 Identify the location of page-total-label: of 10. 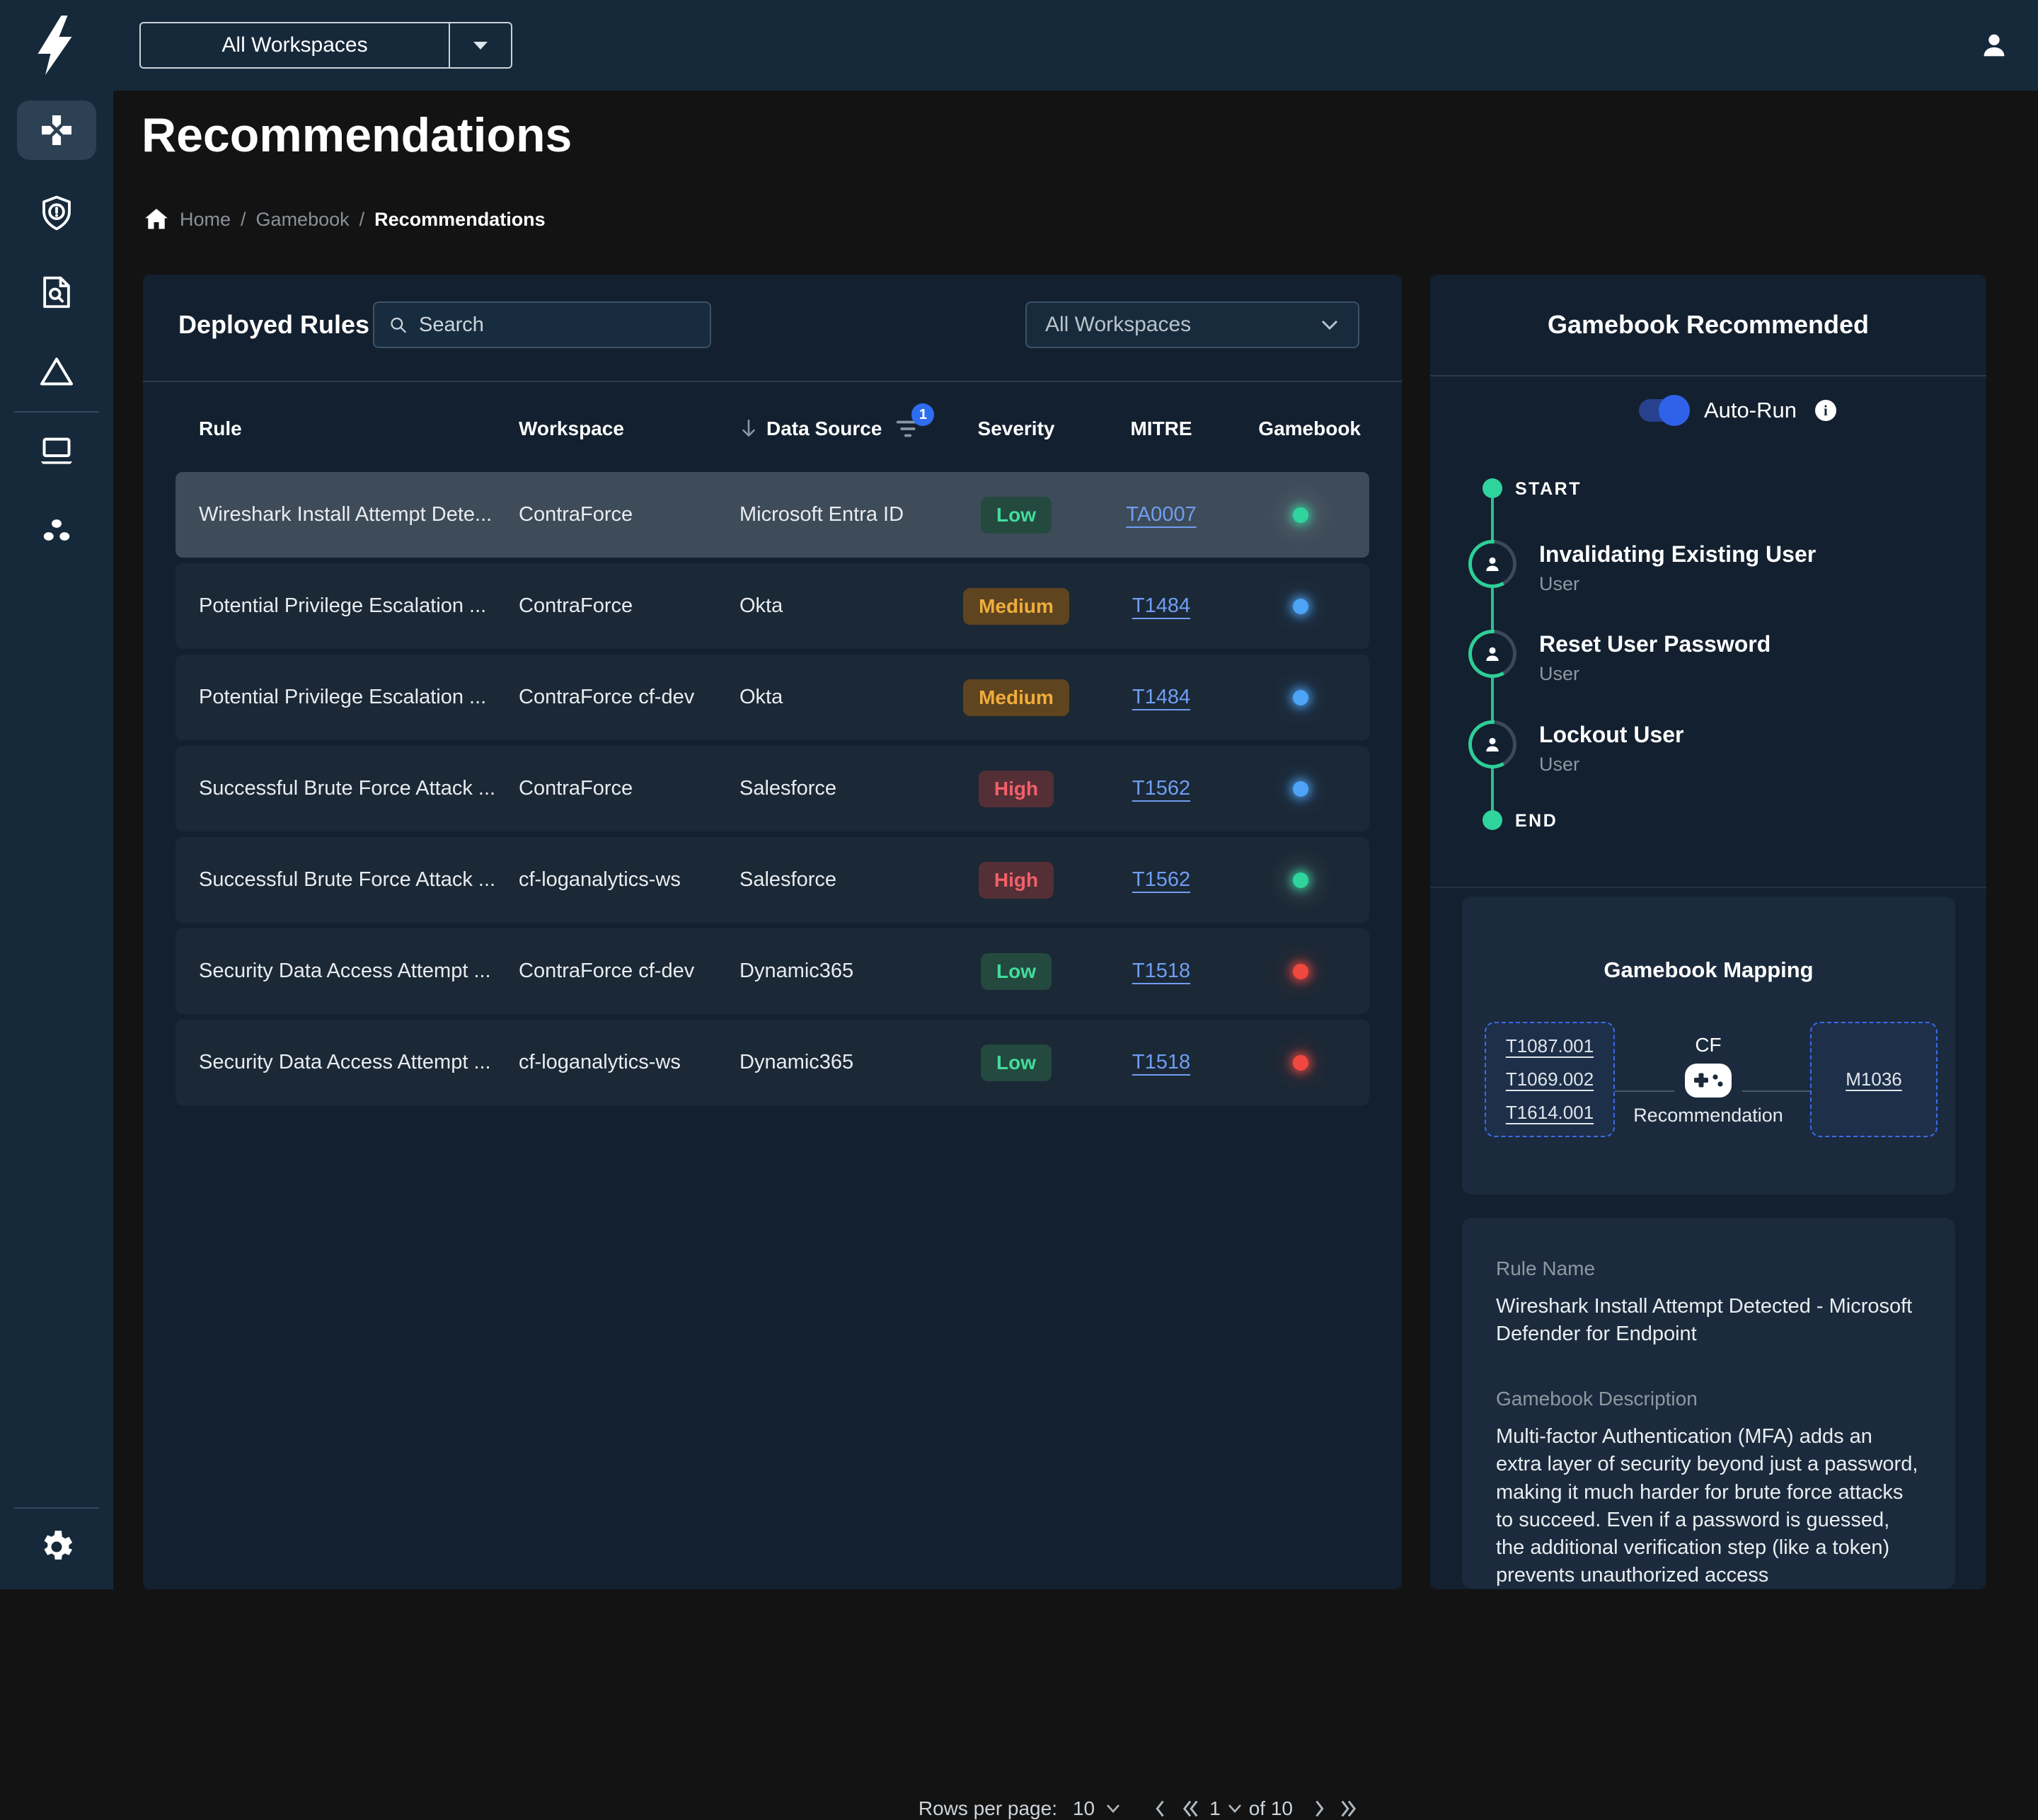
(1270, 1808).